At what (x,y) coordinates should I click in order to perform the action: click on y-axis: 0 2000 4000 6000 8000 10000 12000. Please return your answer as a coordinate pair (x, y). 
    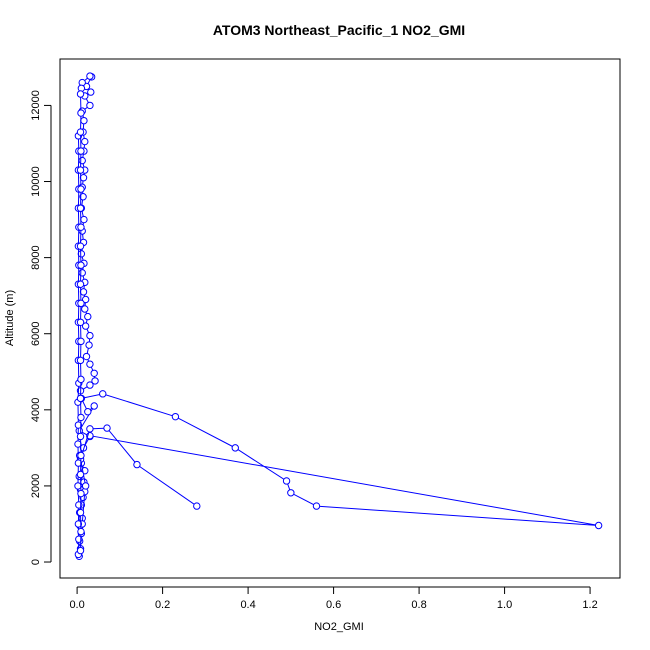
    Looking at the image, I should click on (41, 327).